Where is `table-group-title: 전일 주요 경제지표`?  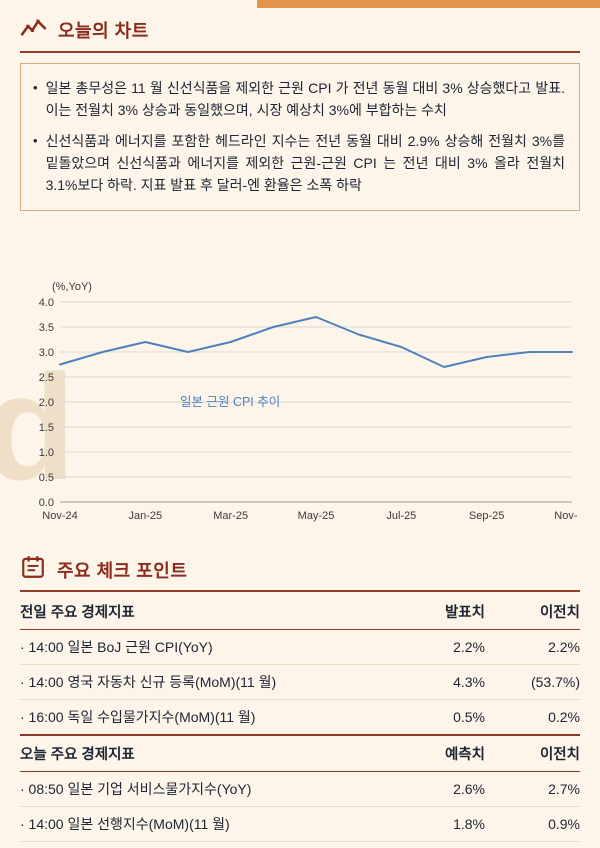
table-group-title: 전일 주요 경제지표 is located at coordinates (193, 612).